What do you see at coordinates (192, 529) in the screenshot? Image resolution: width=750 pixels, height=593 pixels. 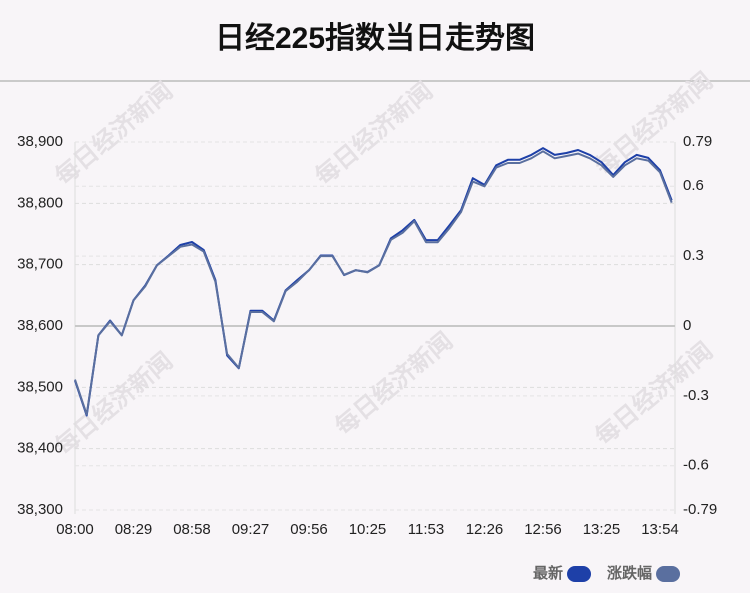 I see `x-tick-label: 08:58` at bounding box center [192, 529].